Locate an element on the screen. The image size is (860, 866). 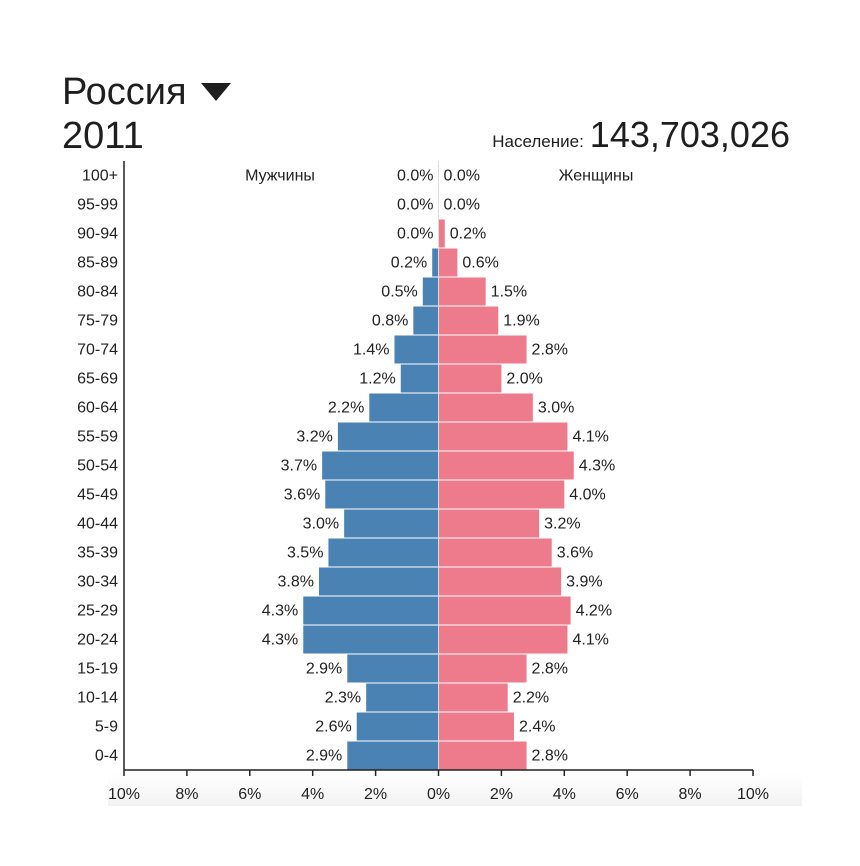
age-group-label: 0-4 is located at coordinates (106, 756).